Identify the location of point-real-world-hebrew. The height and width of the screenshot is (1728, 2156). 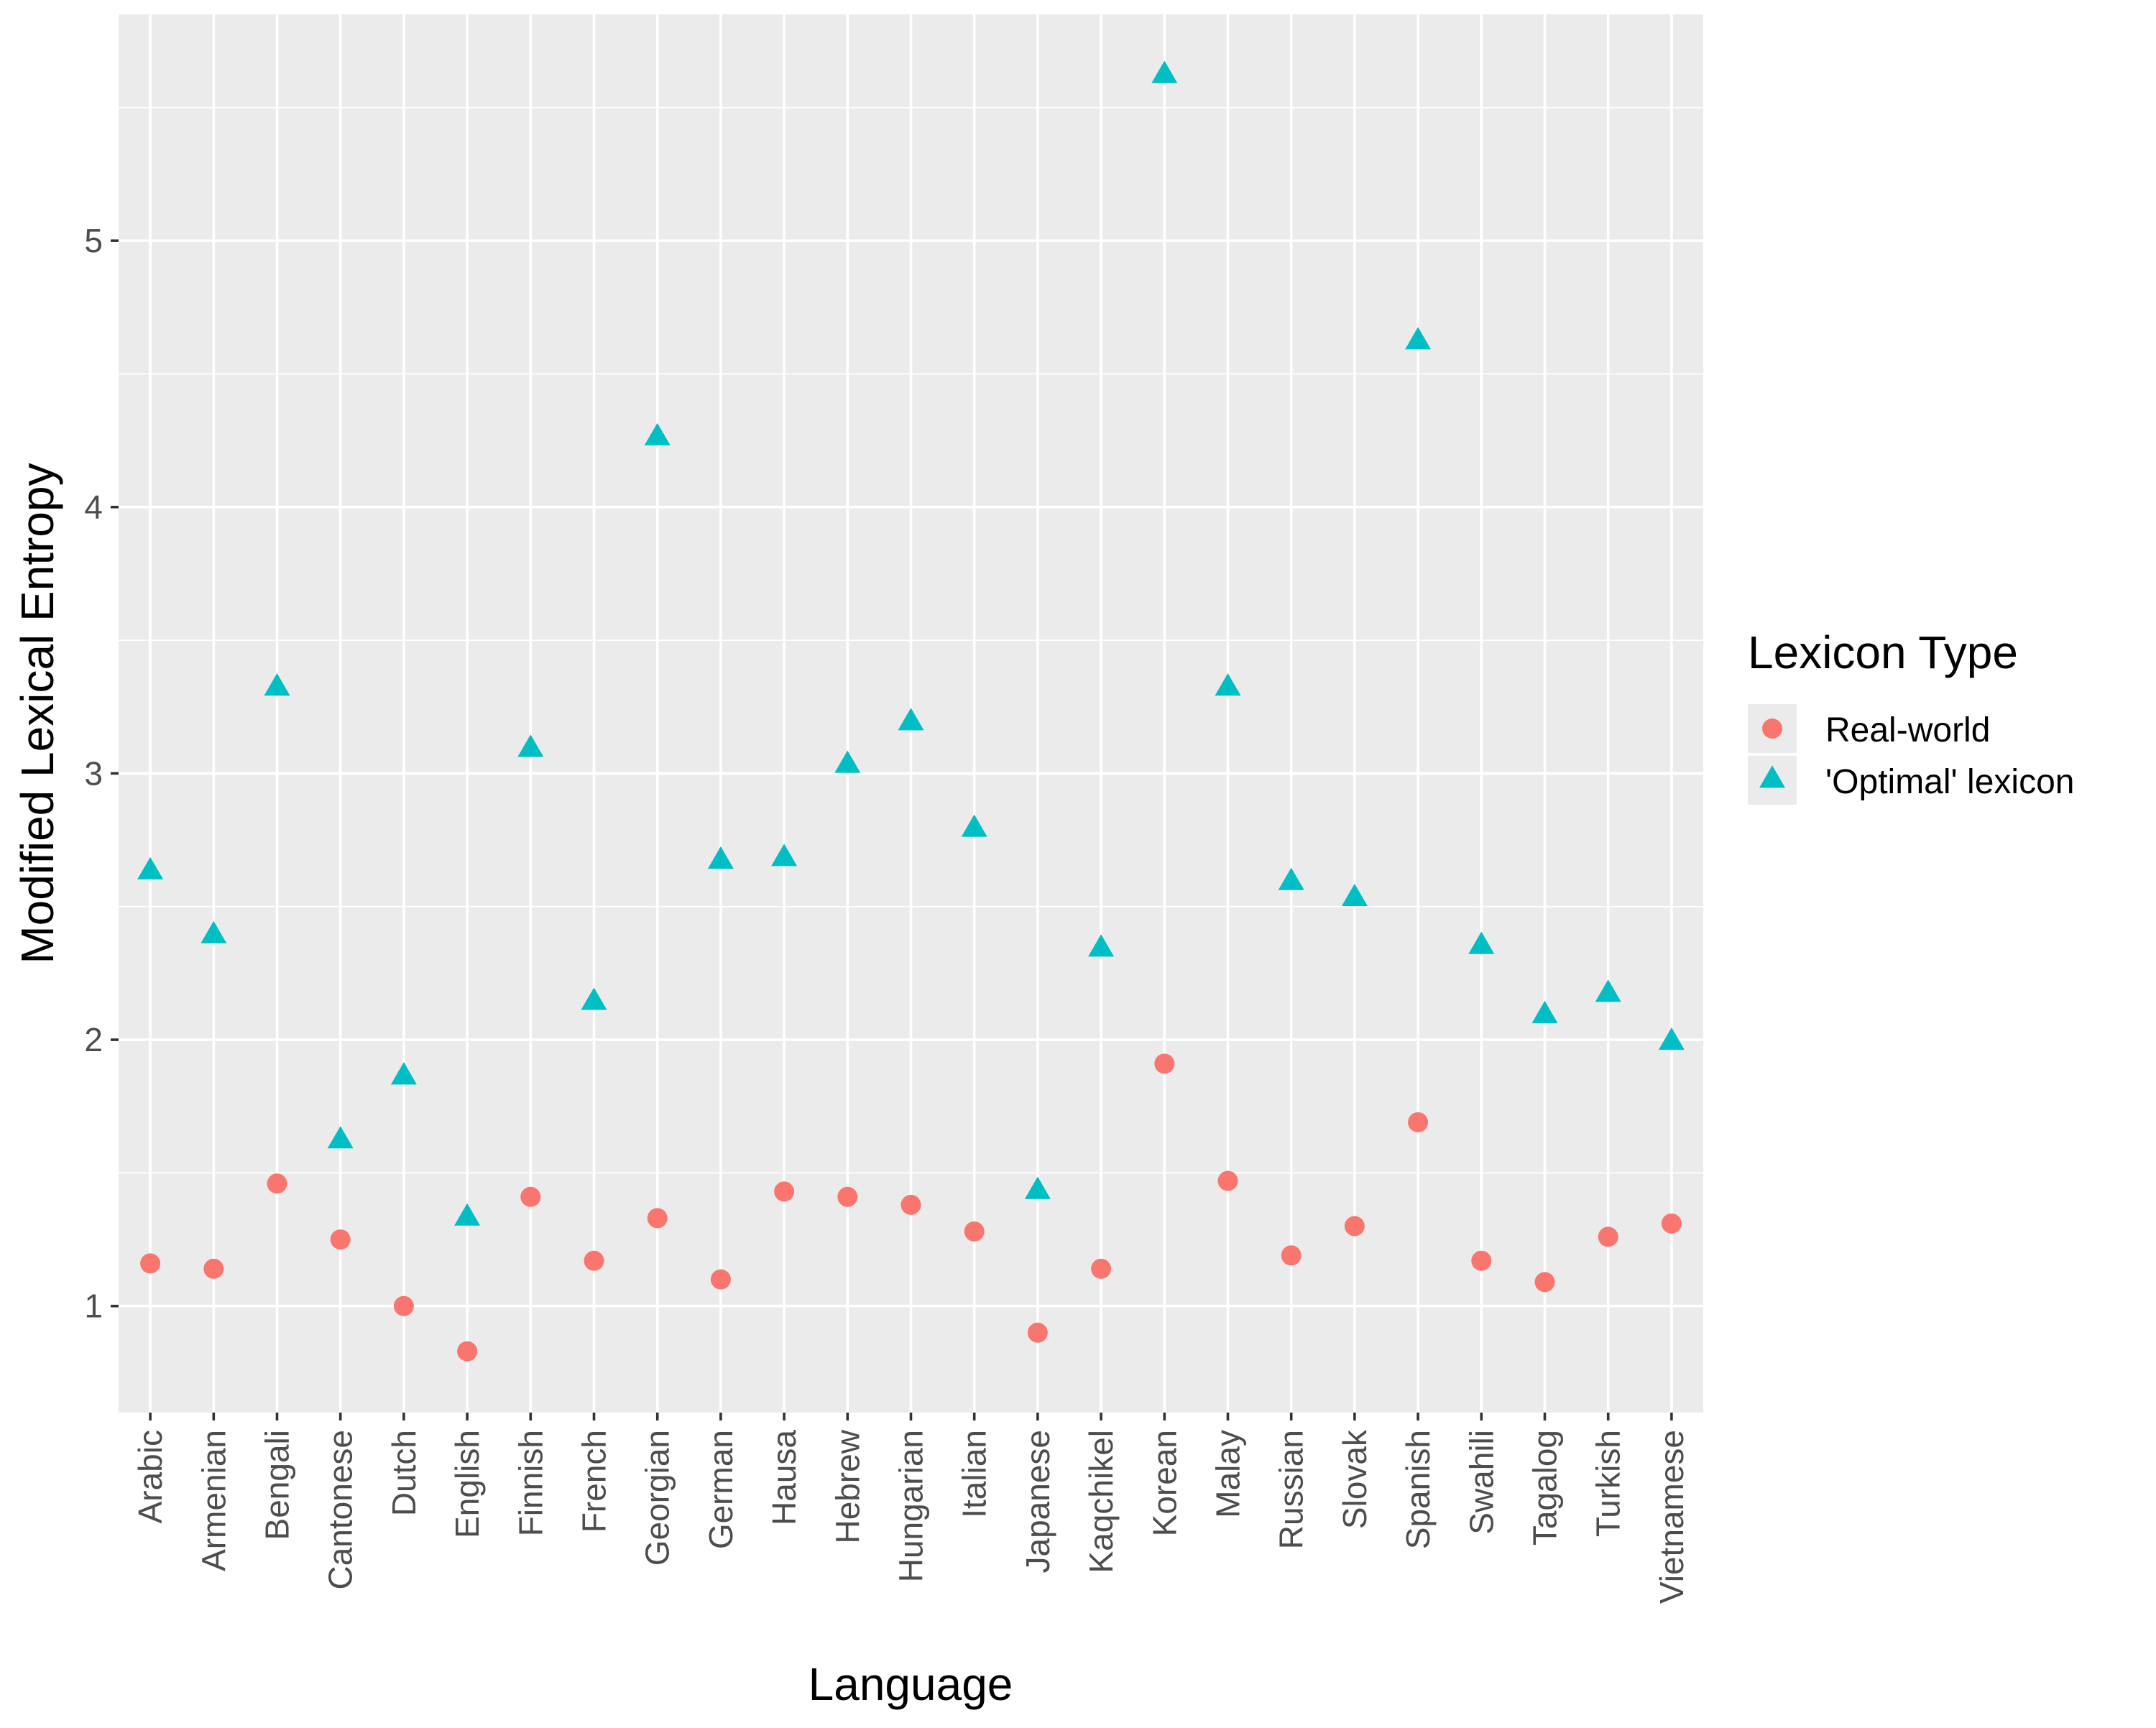
(847, 1197).